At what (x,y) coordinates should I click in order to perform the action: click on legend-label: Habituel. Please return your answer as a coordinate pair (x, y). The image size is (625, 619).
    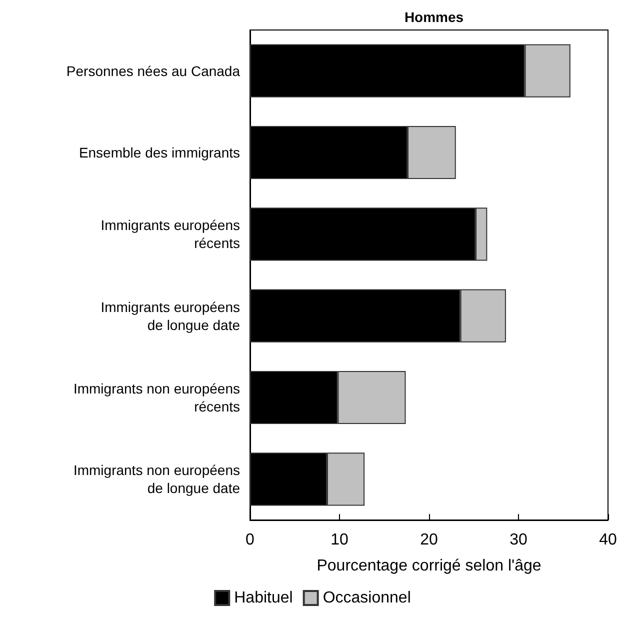
    Looking at the image, I should click on (263, 598).